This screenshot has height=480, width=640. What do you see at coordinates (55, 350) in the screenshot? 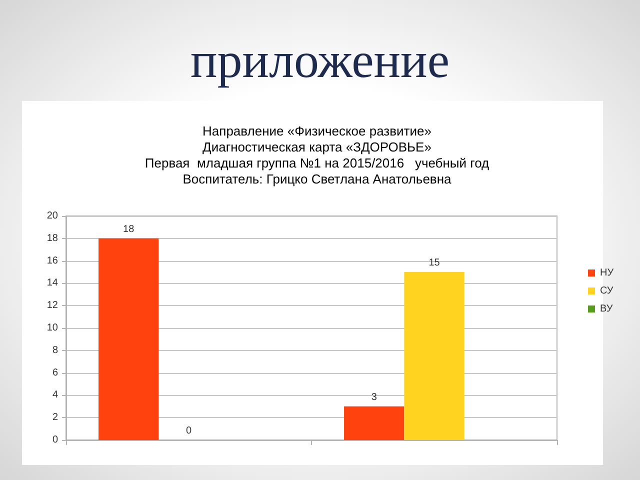
I see `y-tick-label: 8` at bounding box center [55, 350].